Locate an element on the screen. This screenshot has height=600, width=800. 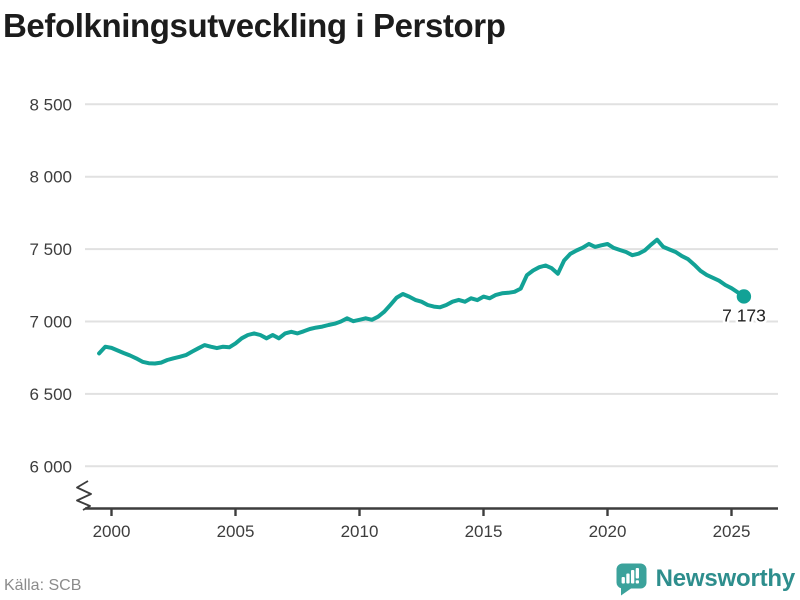
logo-bars-icon is located at coordinates (630, 576).